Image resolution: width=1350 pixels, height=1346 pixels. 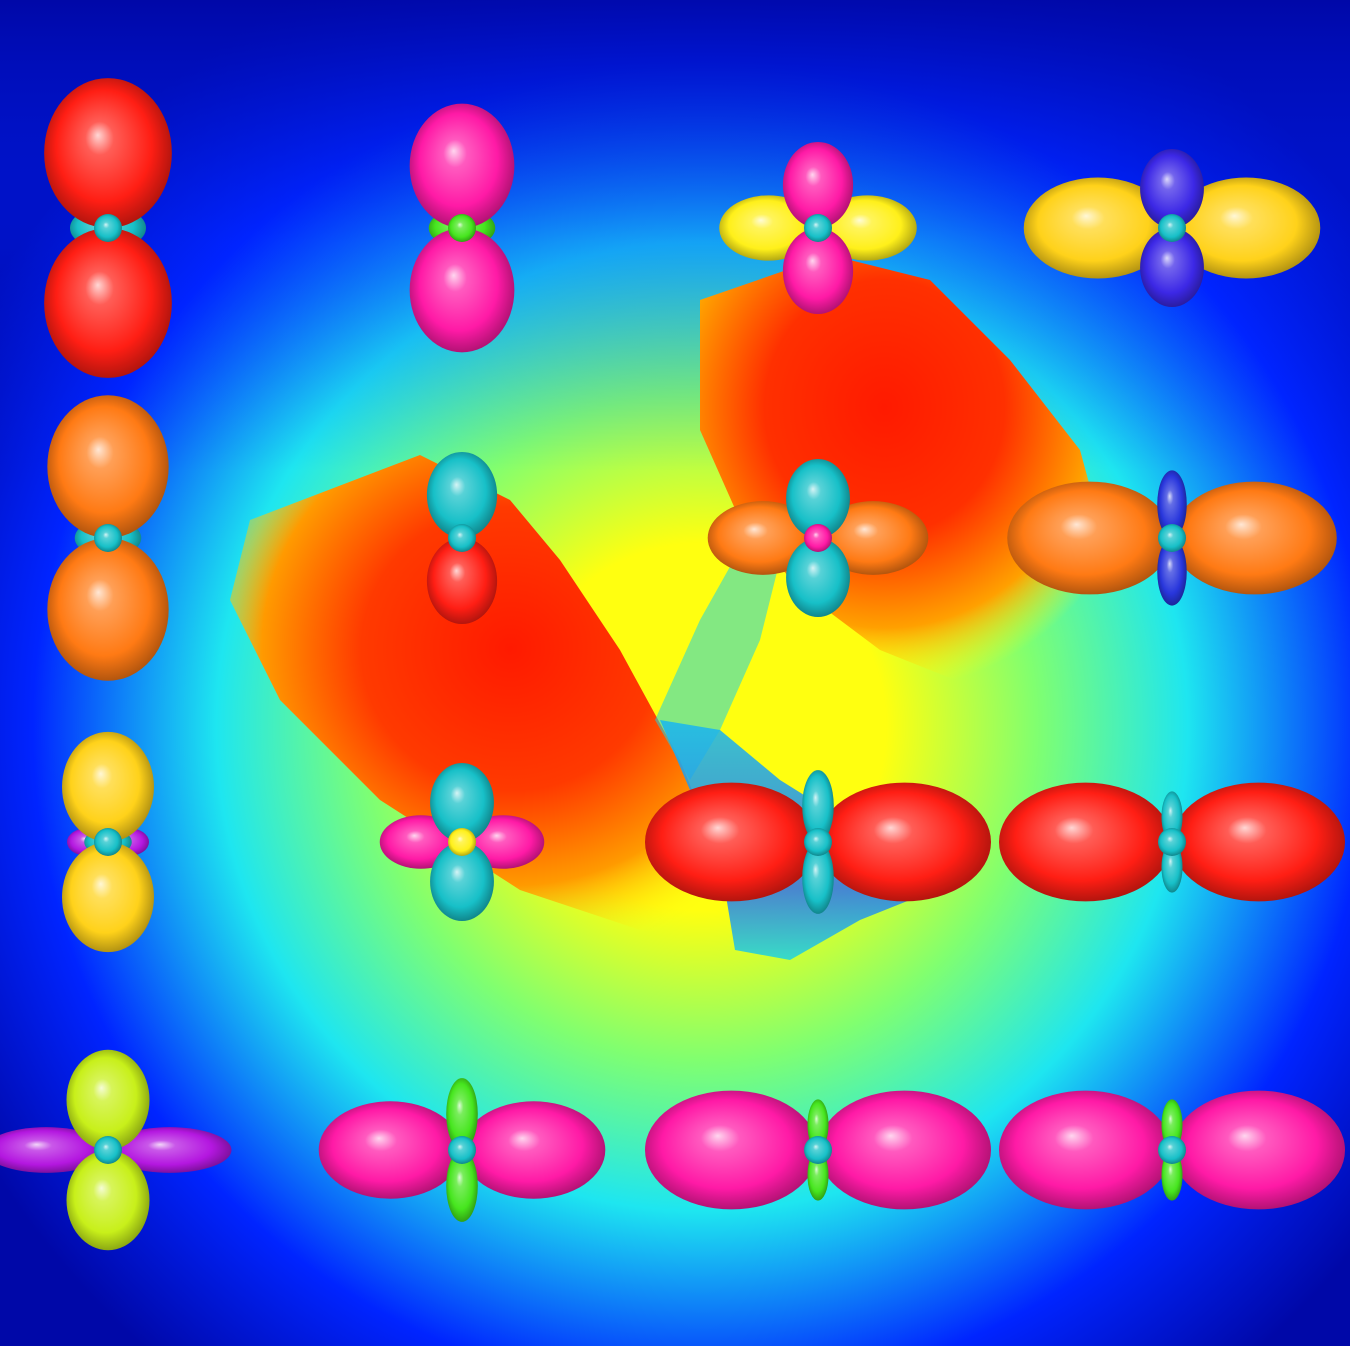 What do you see at coordinates (1085, 842) in the screenshot?
I see `glyph-r2c3-lobe-left` at bounding box center [1085, 842].